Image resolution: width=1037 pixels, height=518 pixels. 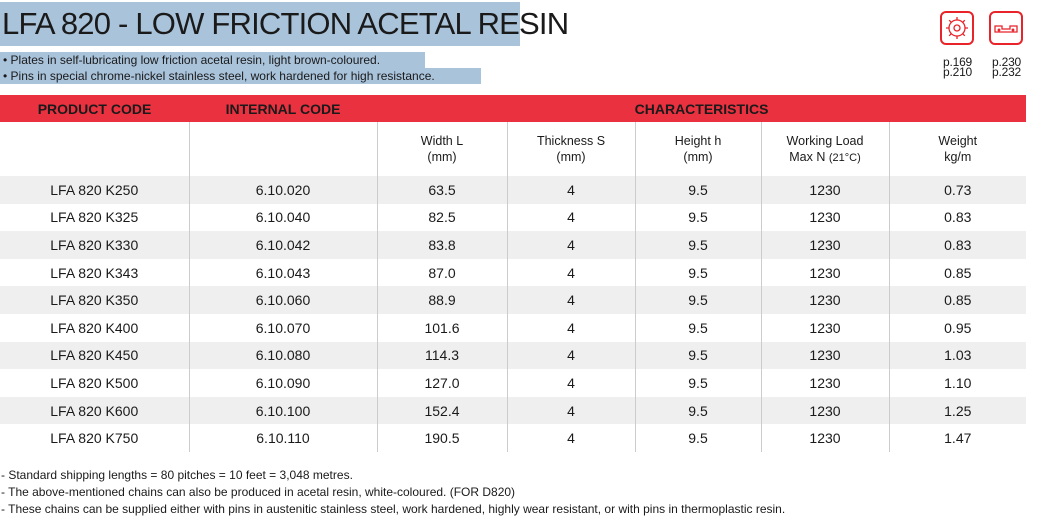 What do you see at coordinates (283, 245) in the screenshot?
I see `cell-internal-code: 6.10.042` at bounding box center [283, 245].